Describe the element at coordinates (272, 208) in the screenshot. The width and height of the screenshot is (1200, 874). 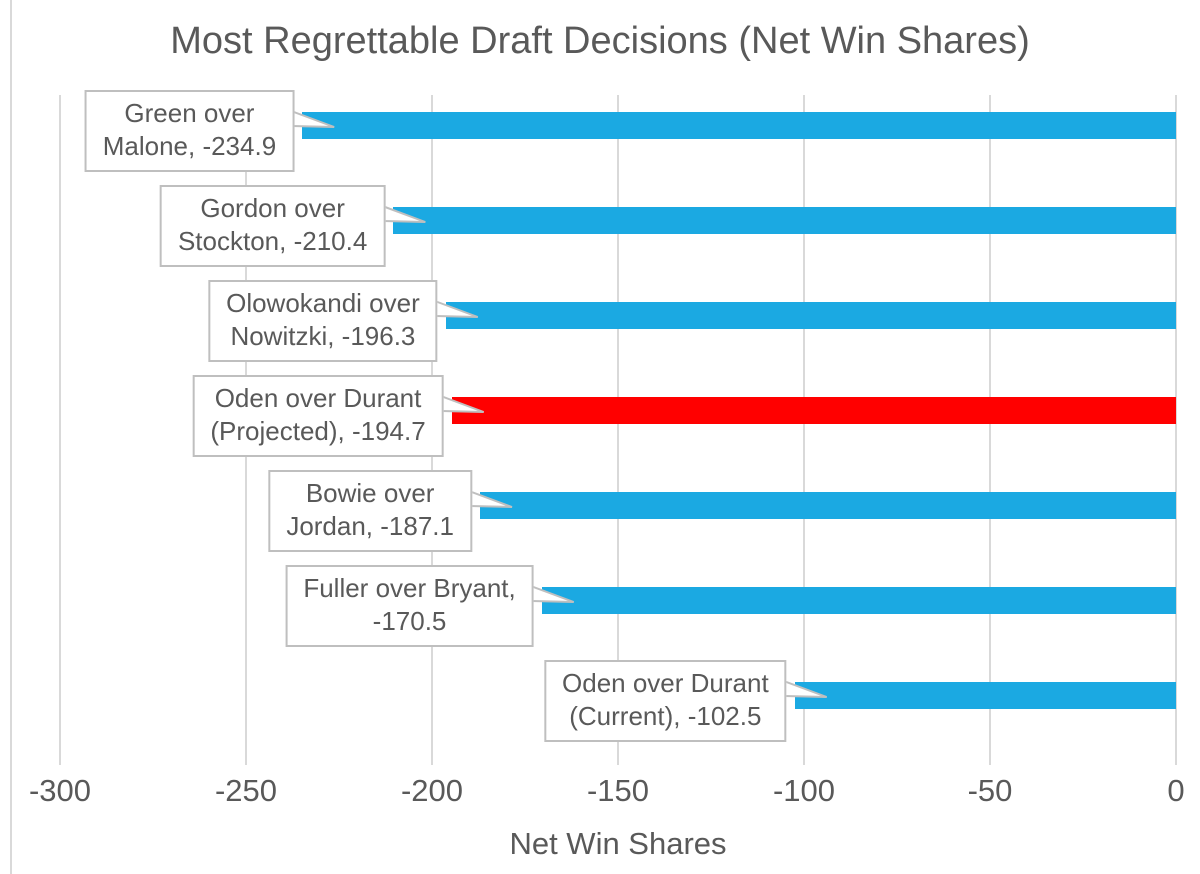
I see `callout-line1: Gordon over` at that location.